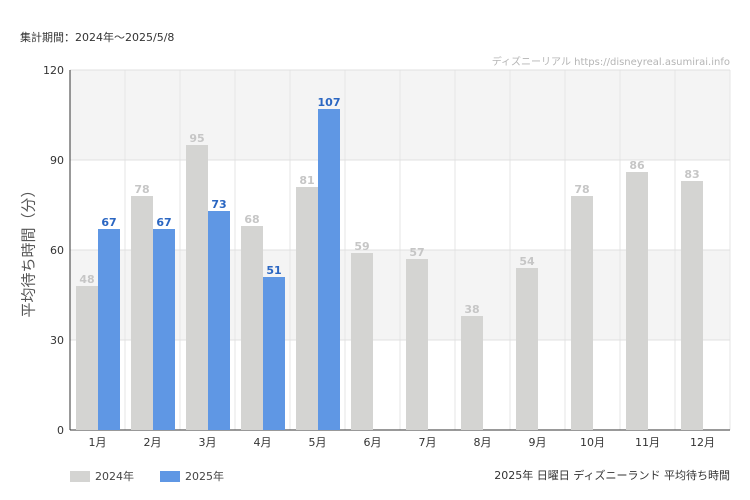  I want to click on x-tick-label: 10月, so click(592, 442).